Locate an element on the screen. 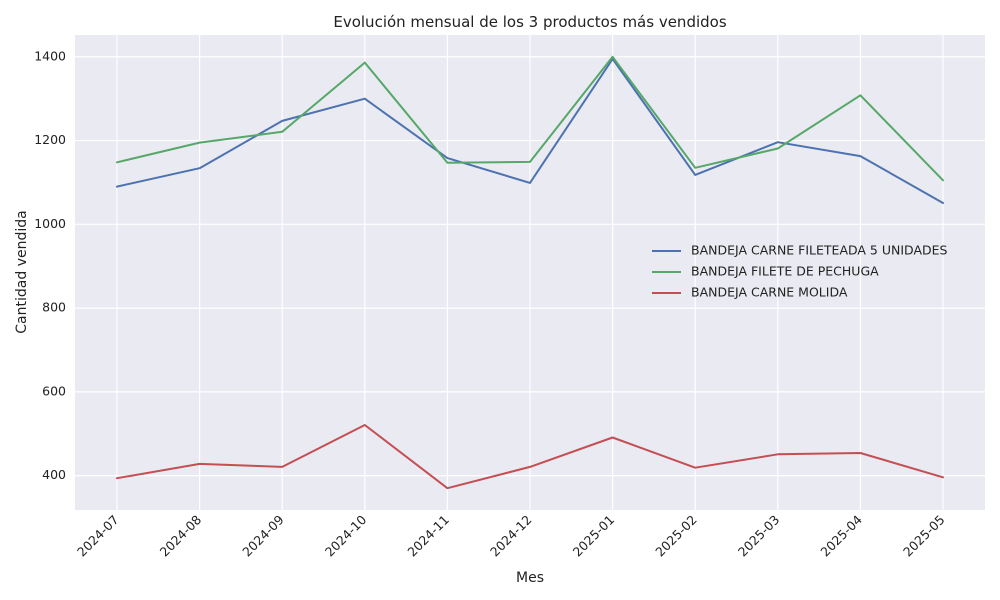 This screenshot has width=1000, height=600. x-axis-label: Mes is located at coordinates (530, 578).